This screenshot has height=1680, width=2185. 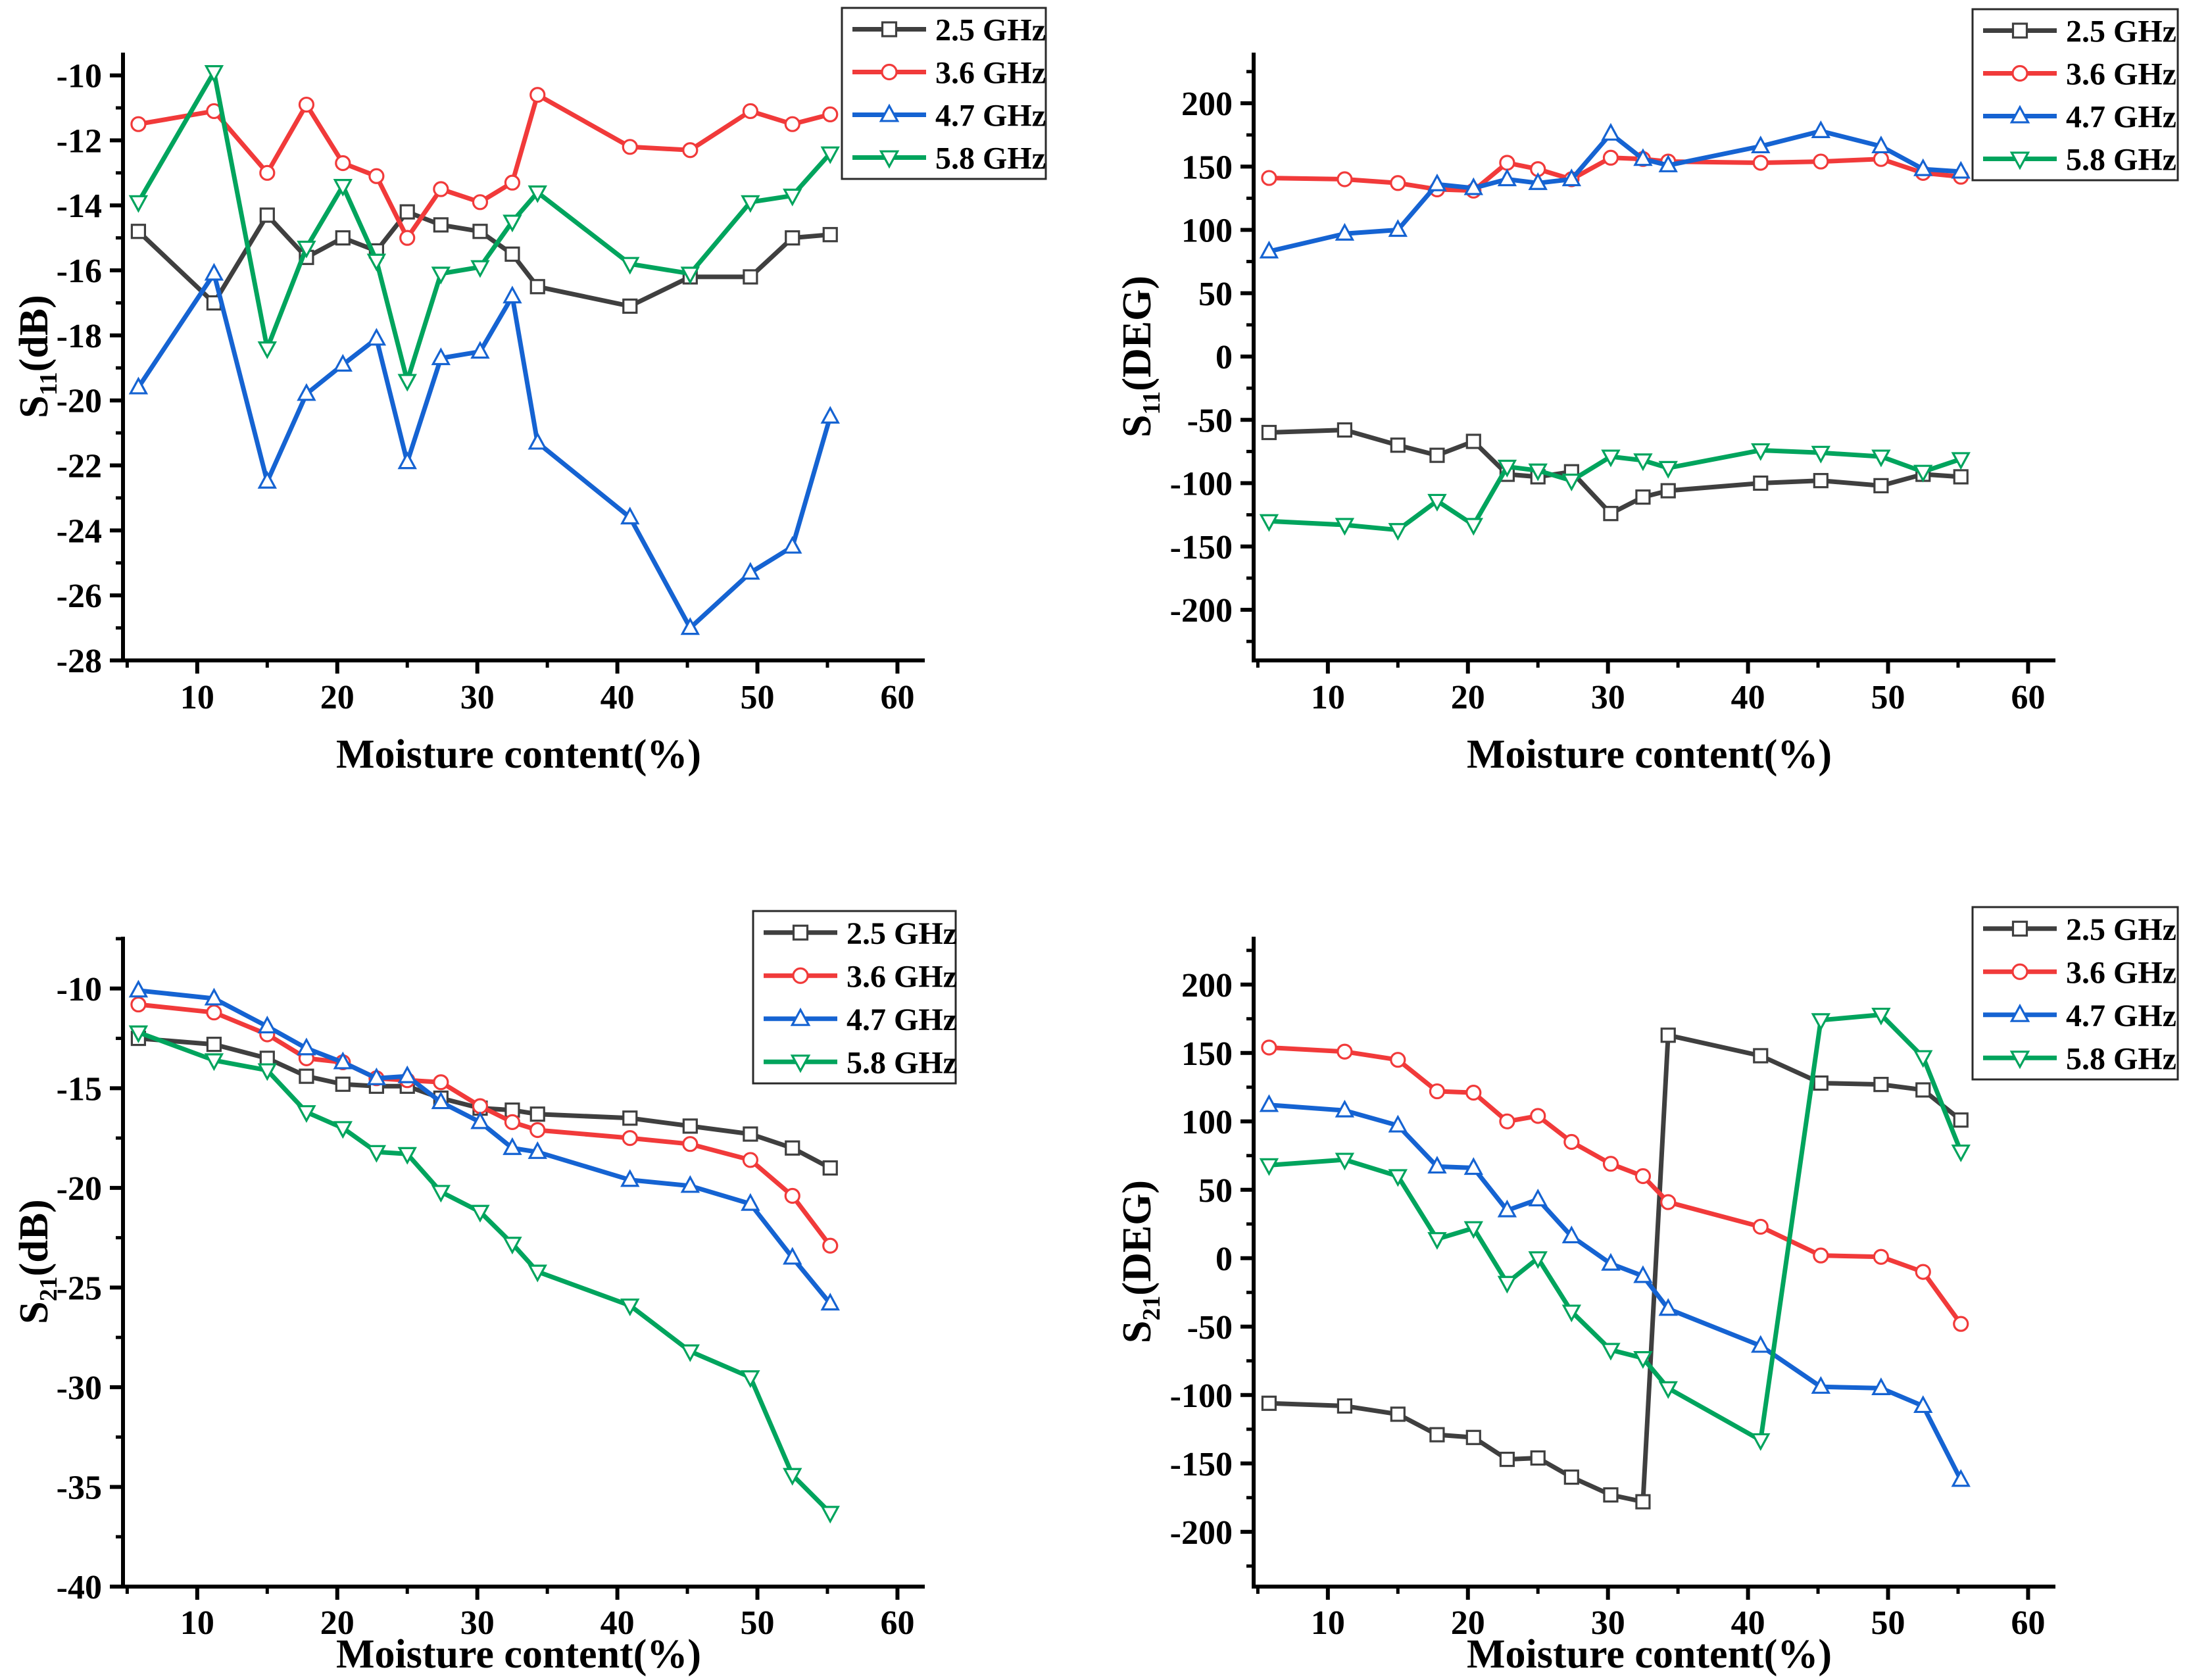 I want to click on y-tick-label: -16, so click(x=79, y=271).